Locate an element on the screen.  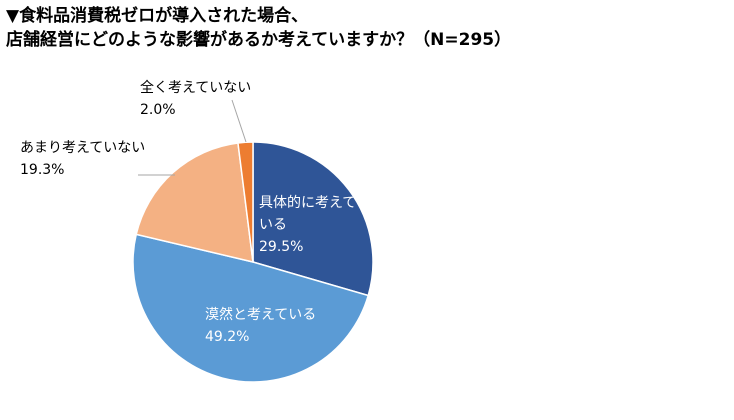
leader-lines is located at coordinates (192, 137).